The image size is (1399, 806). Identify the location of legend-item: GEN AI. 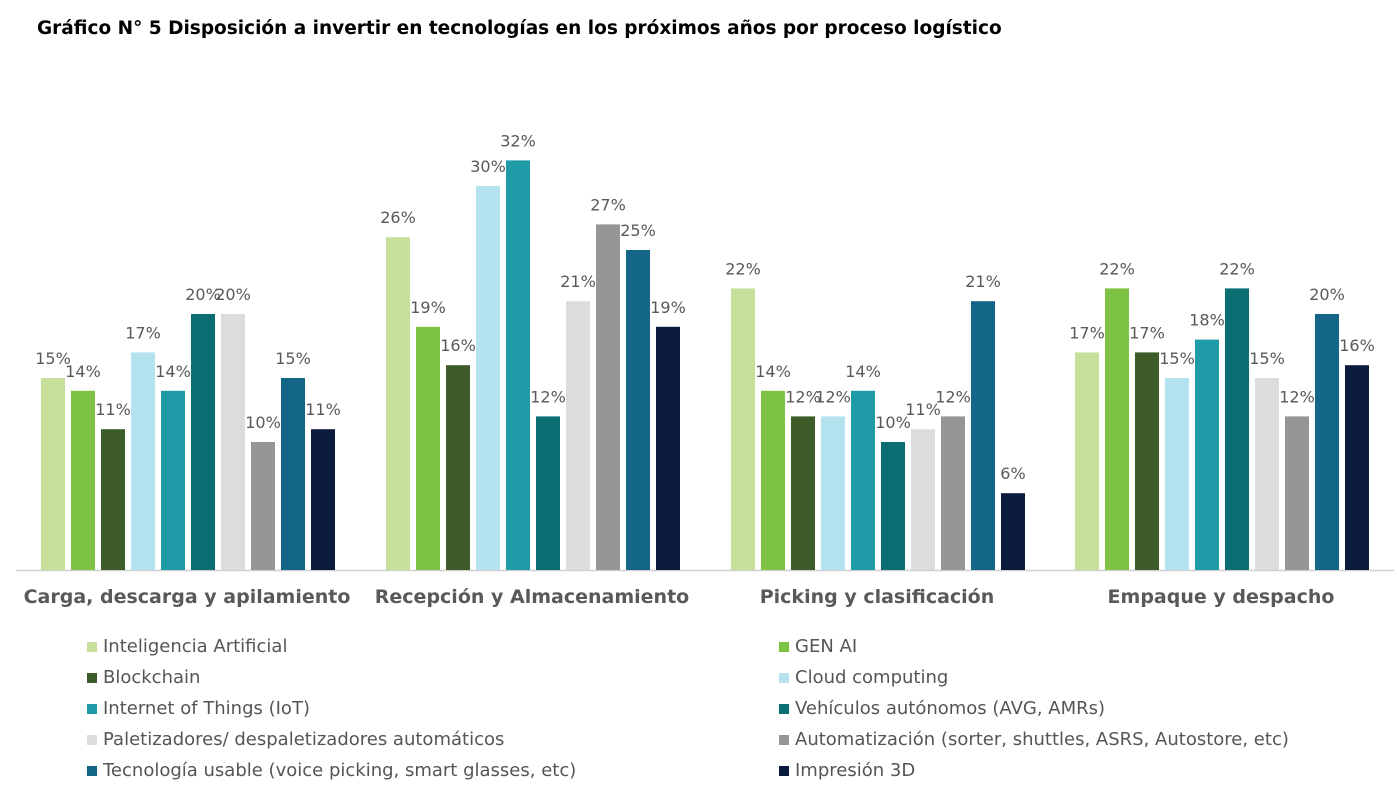
(818, 646).